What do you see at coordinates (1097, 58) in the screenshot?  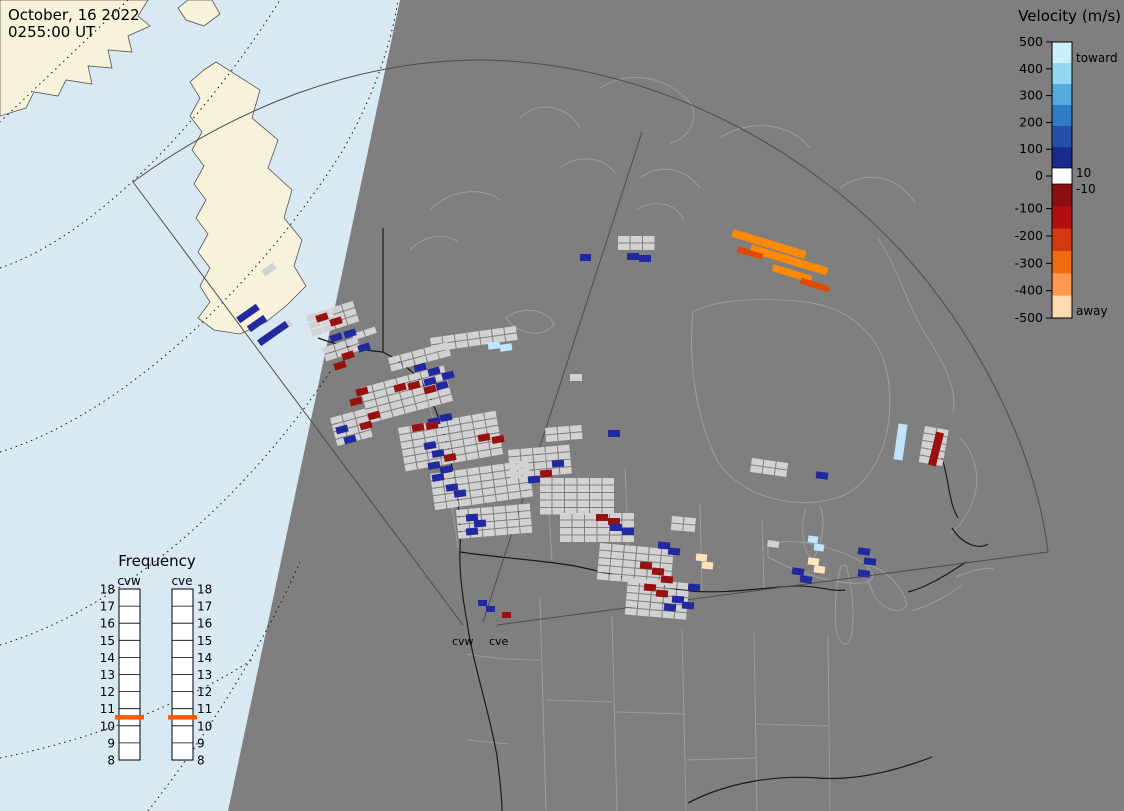 I see `toward-label: toward` at bounding box center [1097, 58].